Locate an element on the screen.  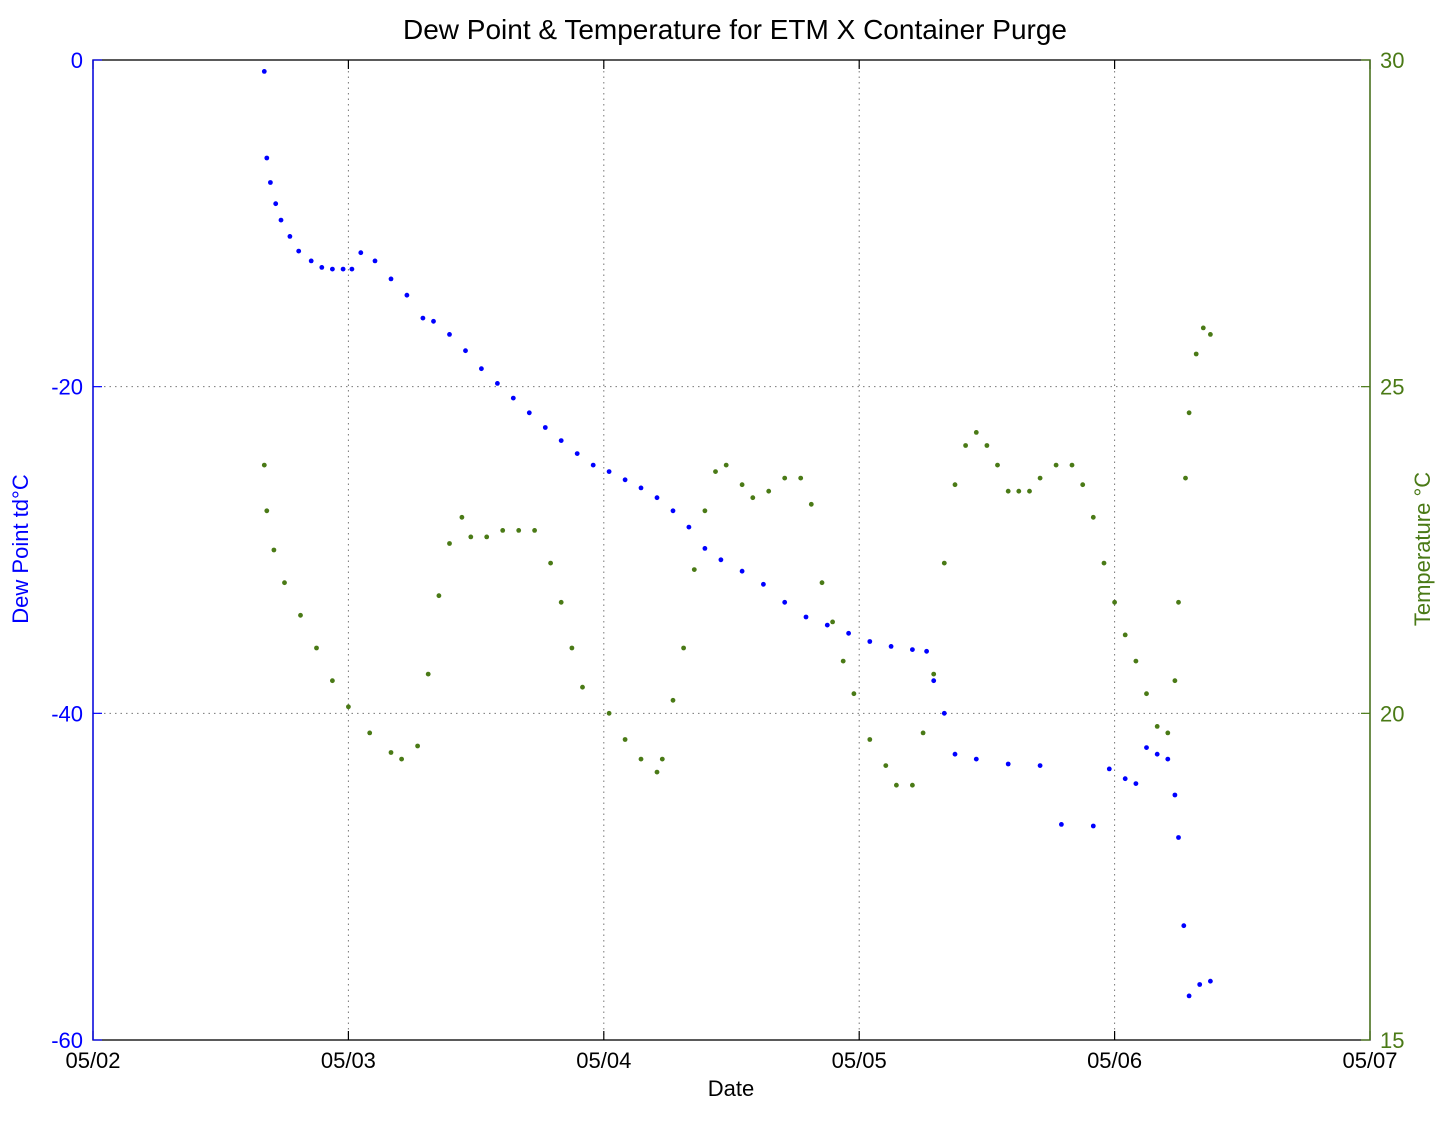
y-left-tick-label: -40 is located at coordinates (67, 713).